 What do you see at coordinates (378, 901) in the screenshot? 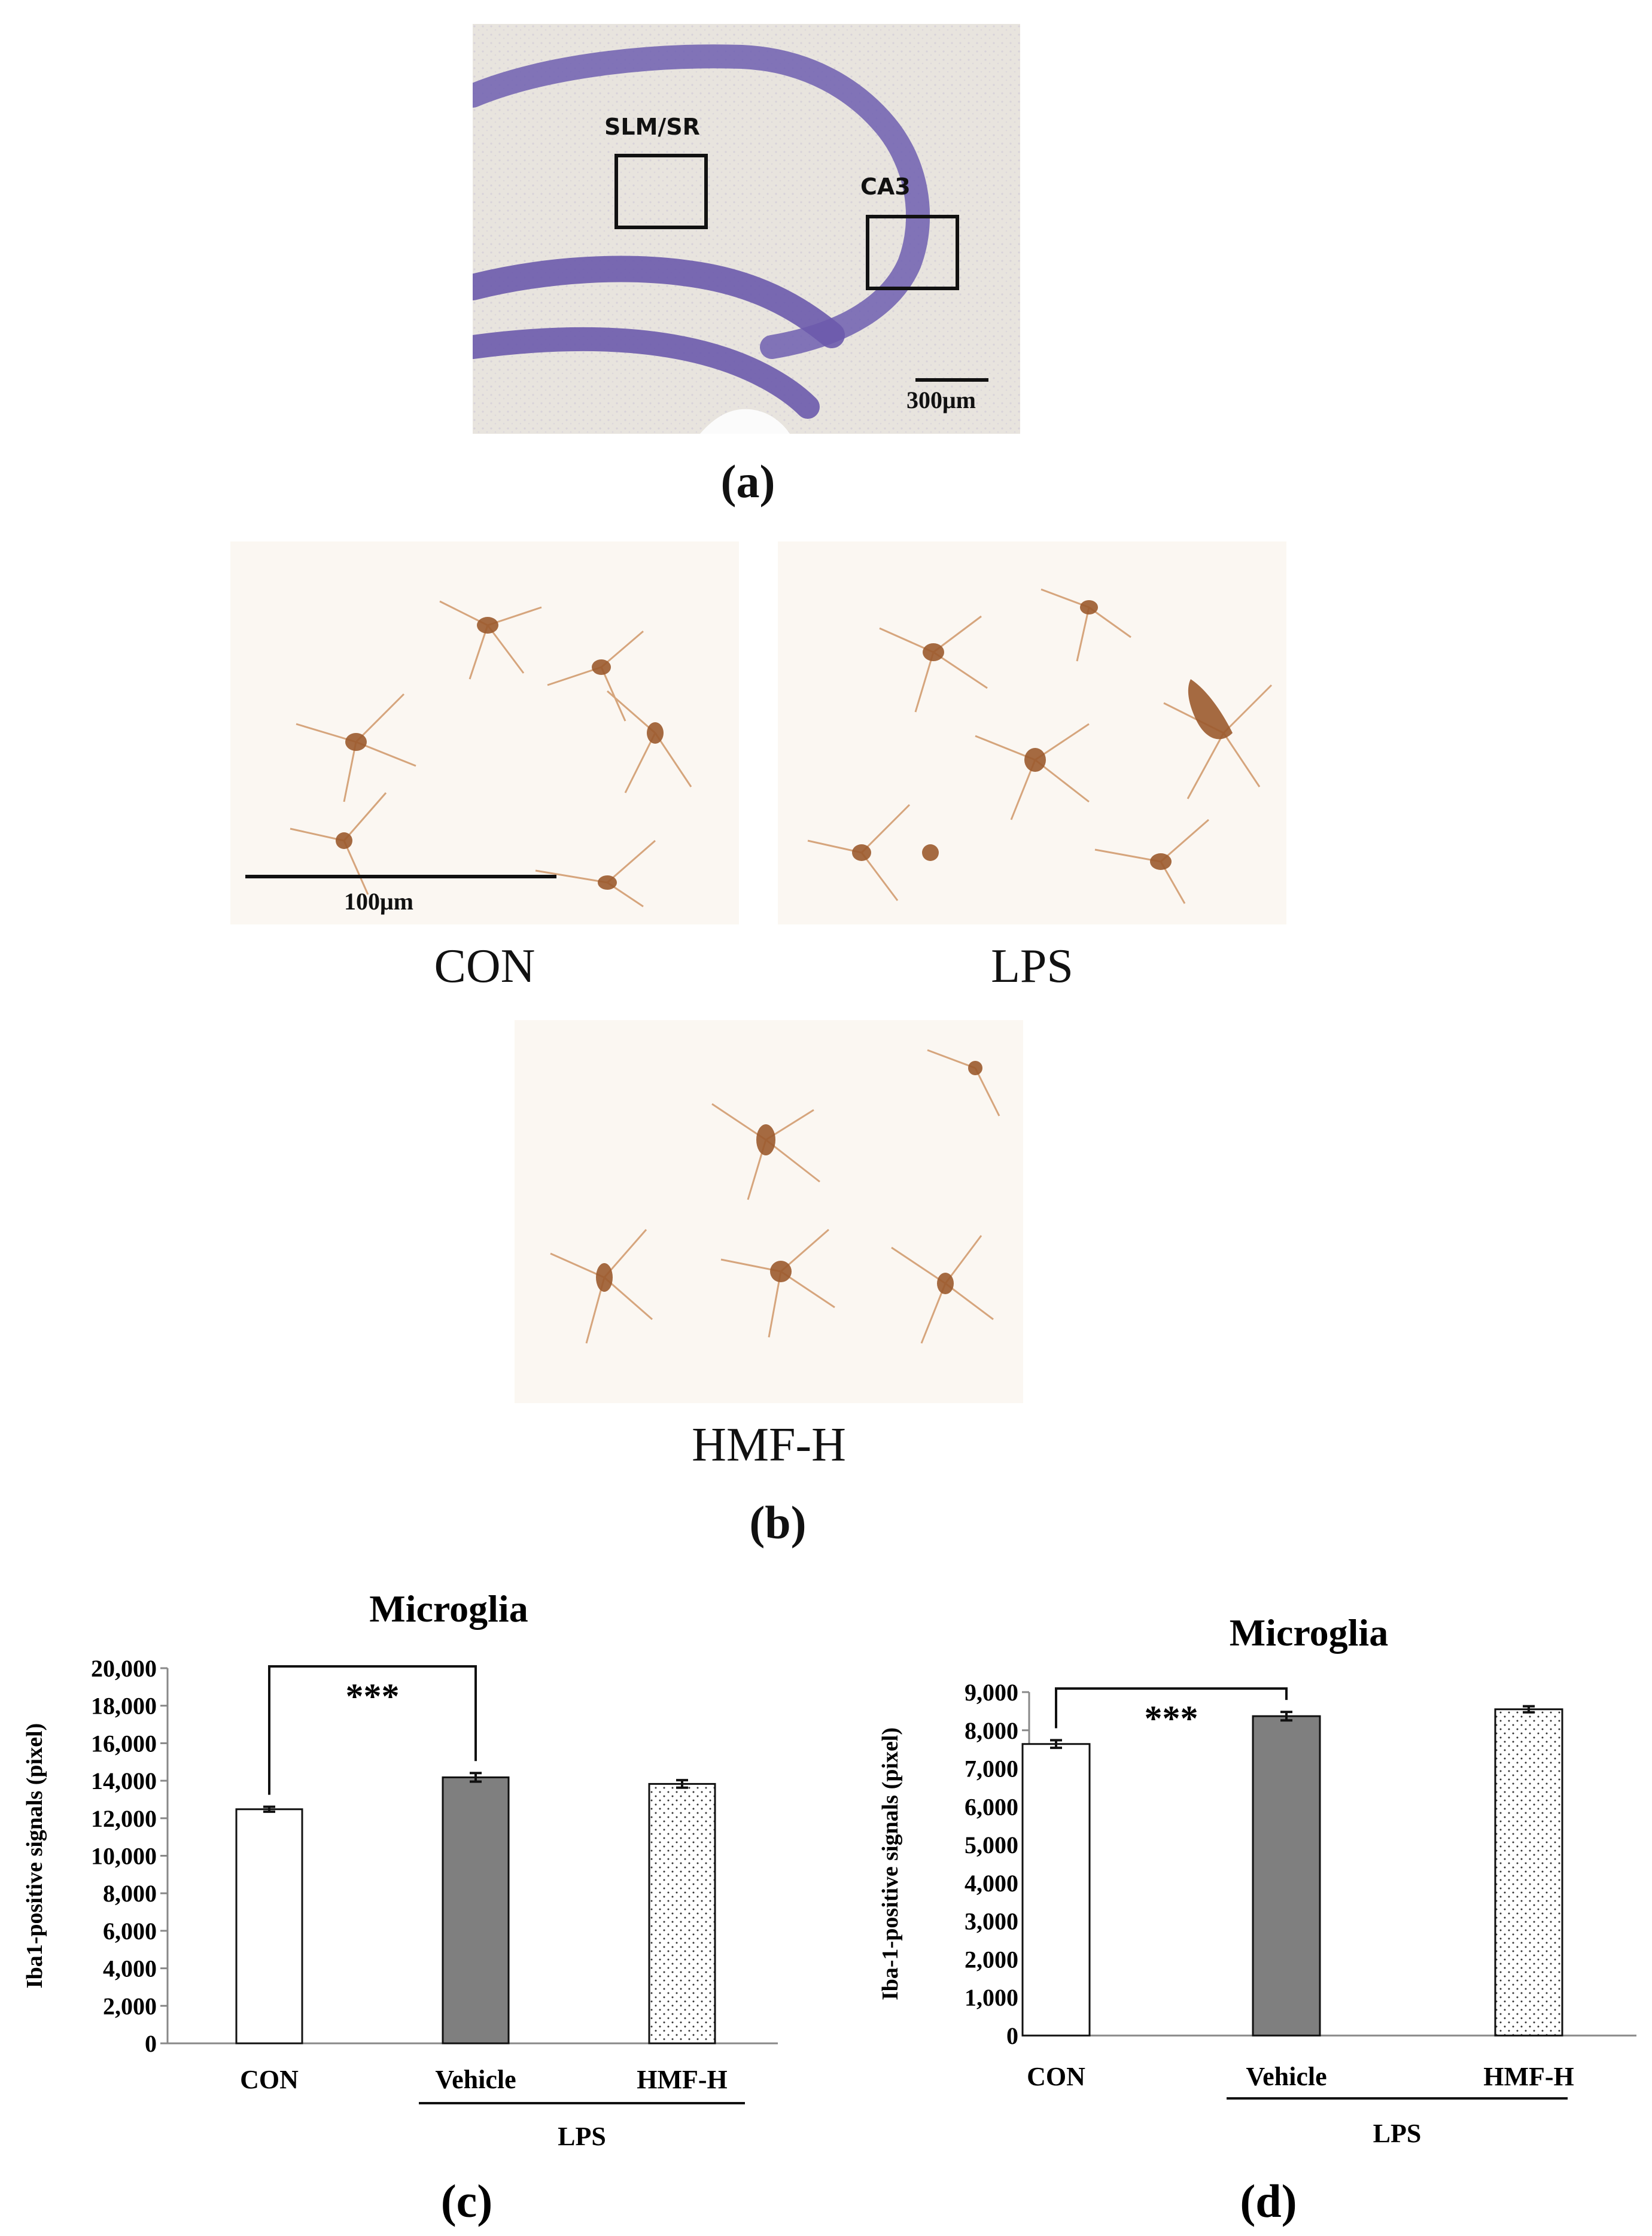
I see `scale-bar-label: 100μm` at bounding box center [378, 901].